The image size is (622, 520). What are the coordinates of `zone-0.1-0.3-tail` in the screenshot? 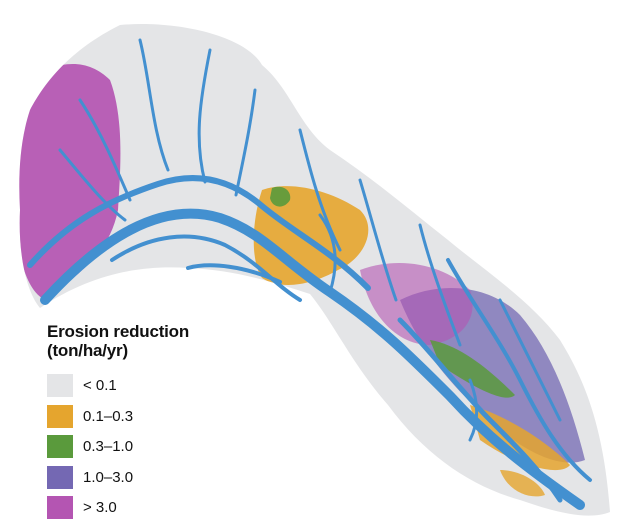 It's located at (522, 483).